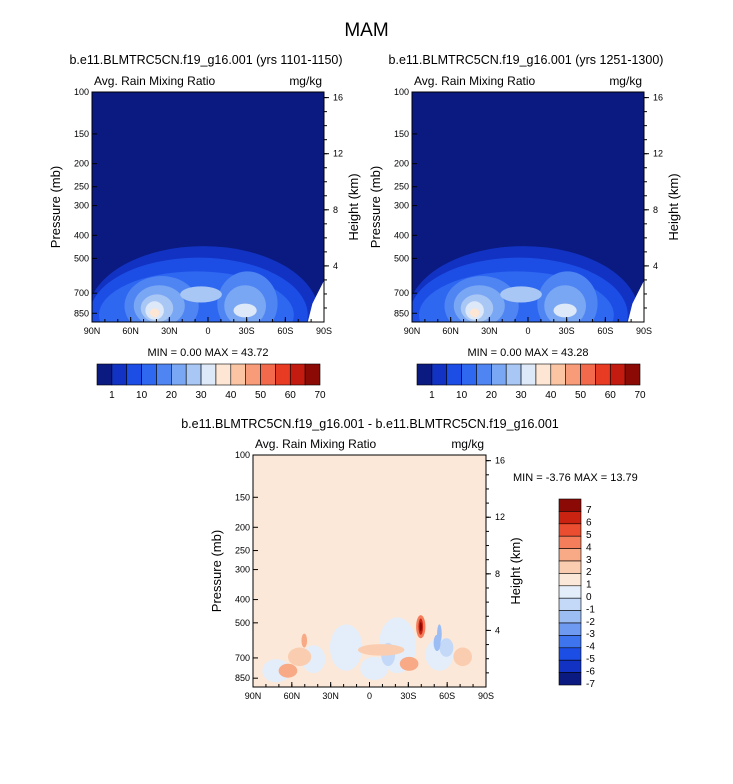 The width and height of the screenshot is (733, 784). What do you see at coordinates (590, 671) in the screenshot?
I see `panel3-colorbar-label: -6` at bounding box center [590, 671].